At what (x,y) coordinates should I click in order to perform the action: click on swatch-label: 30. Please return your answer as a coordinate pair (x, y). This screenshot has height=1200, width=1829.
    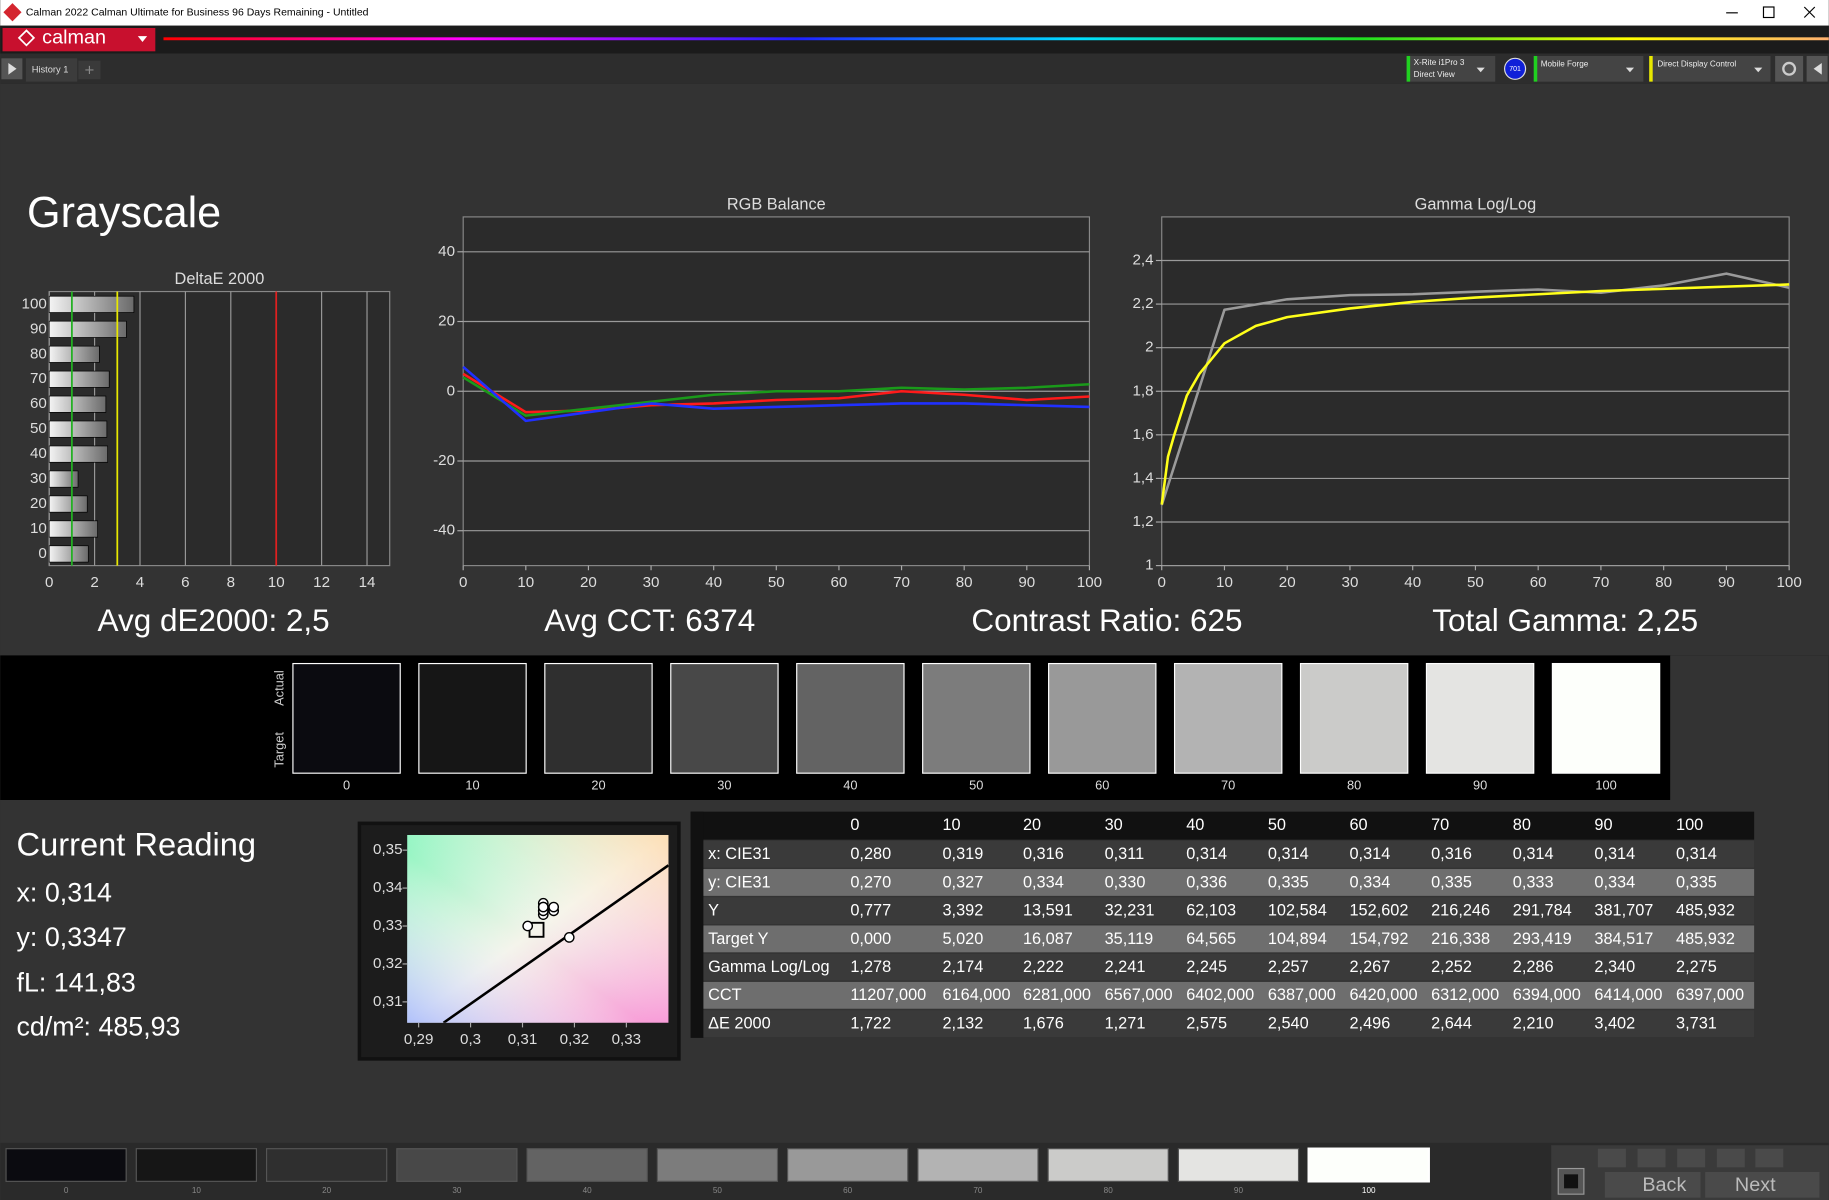
    Looking at the image, I should click on (724, 784).